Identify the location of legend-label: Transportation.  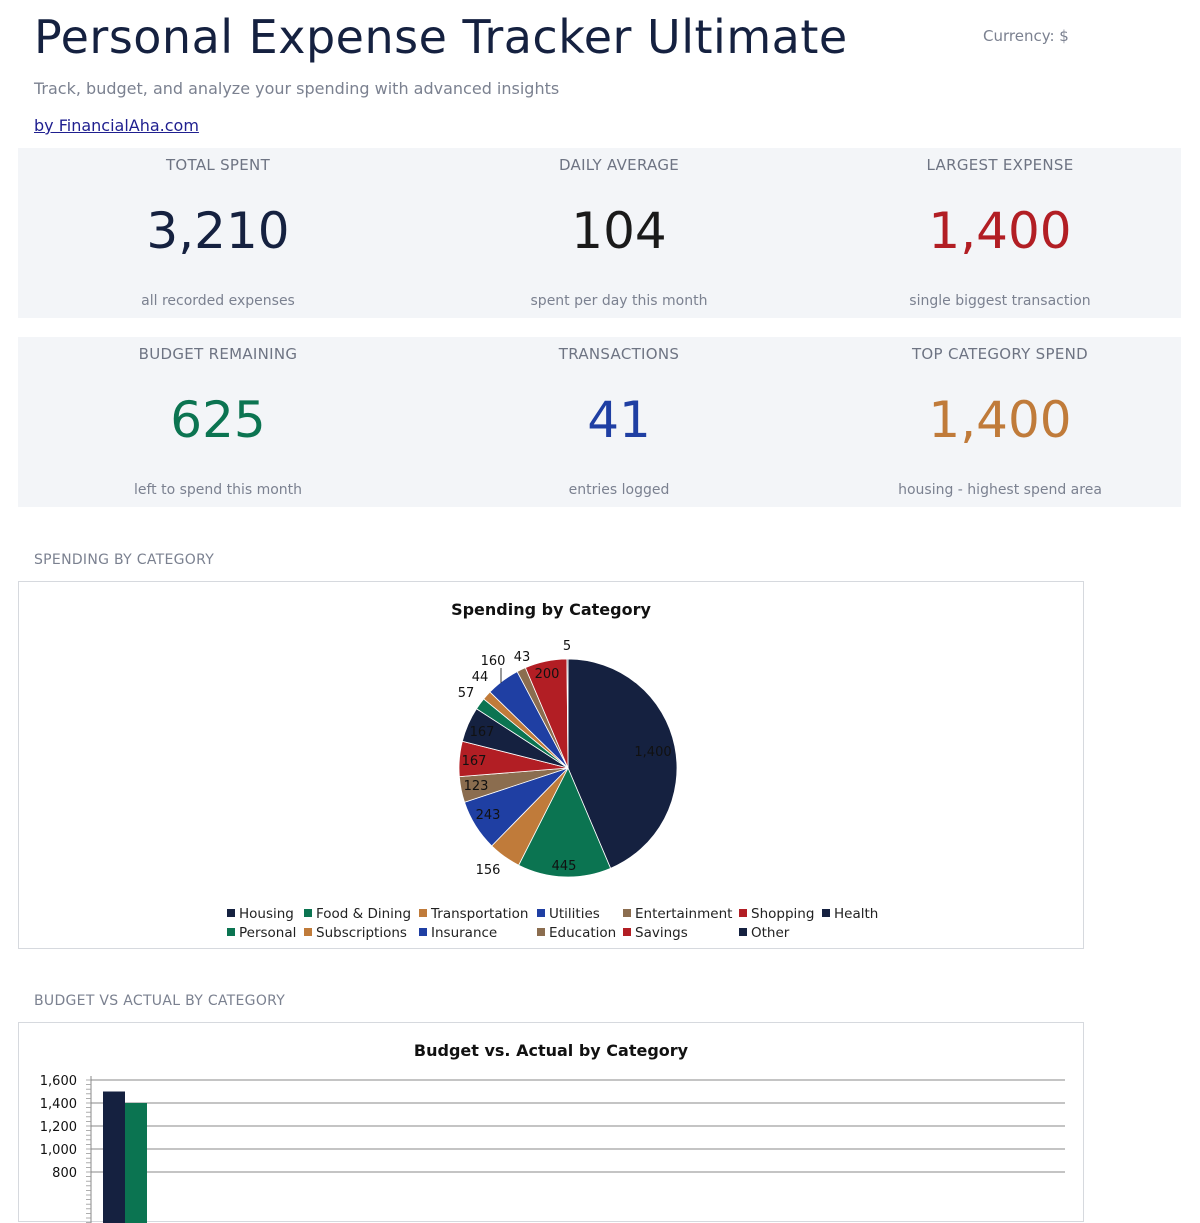
(479, 914).